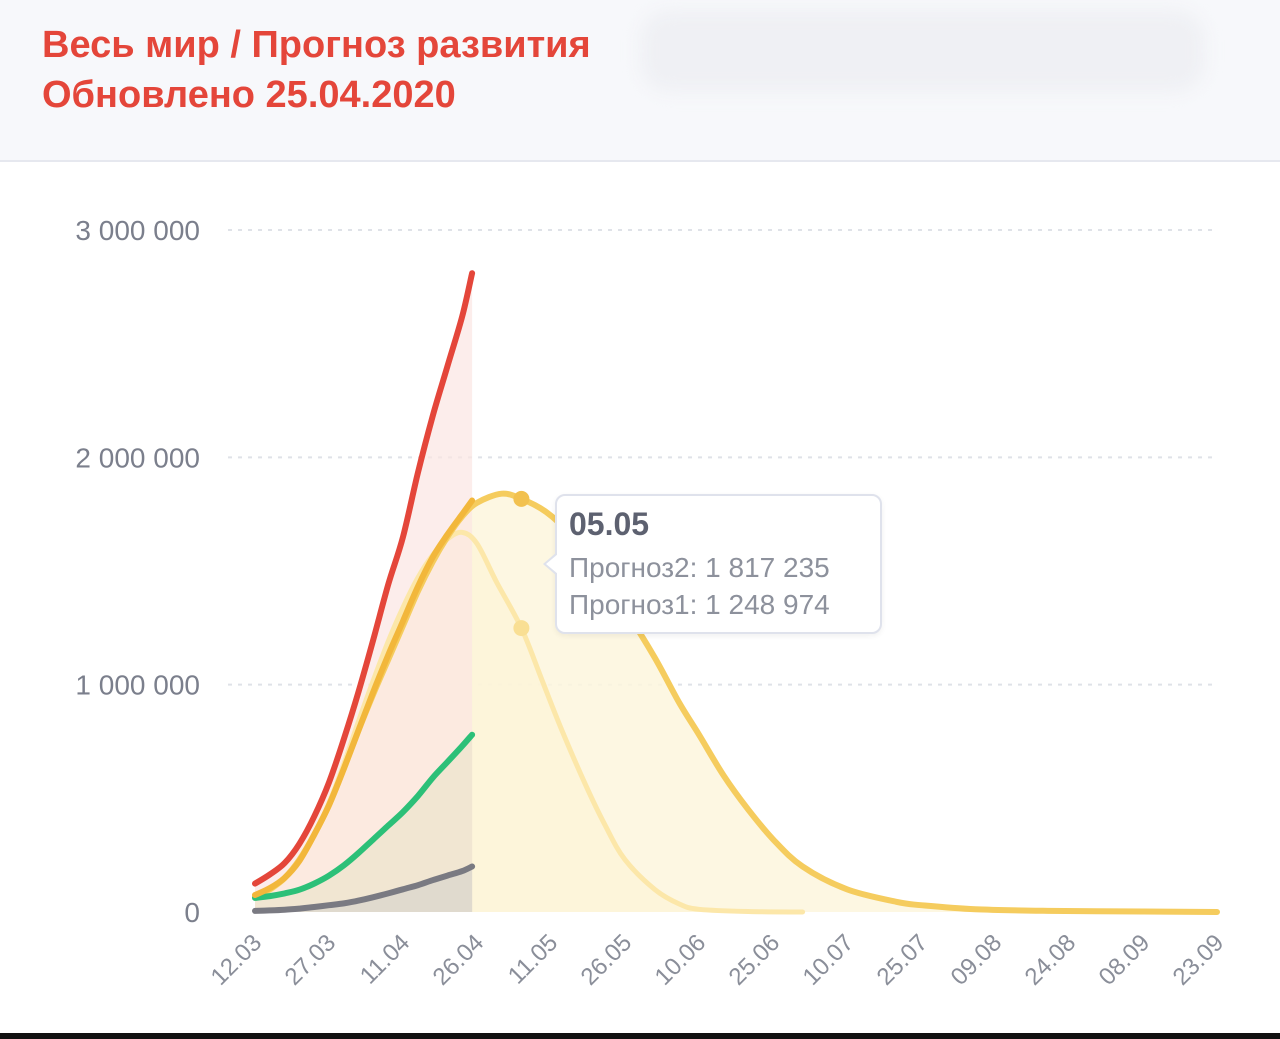 Image resolution: width=1280 pixels, height=1039 pixels. What do you see at coordinates (364, 816) in the screenshot?
I see `recovered-line` at bounding box center [364, 816].